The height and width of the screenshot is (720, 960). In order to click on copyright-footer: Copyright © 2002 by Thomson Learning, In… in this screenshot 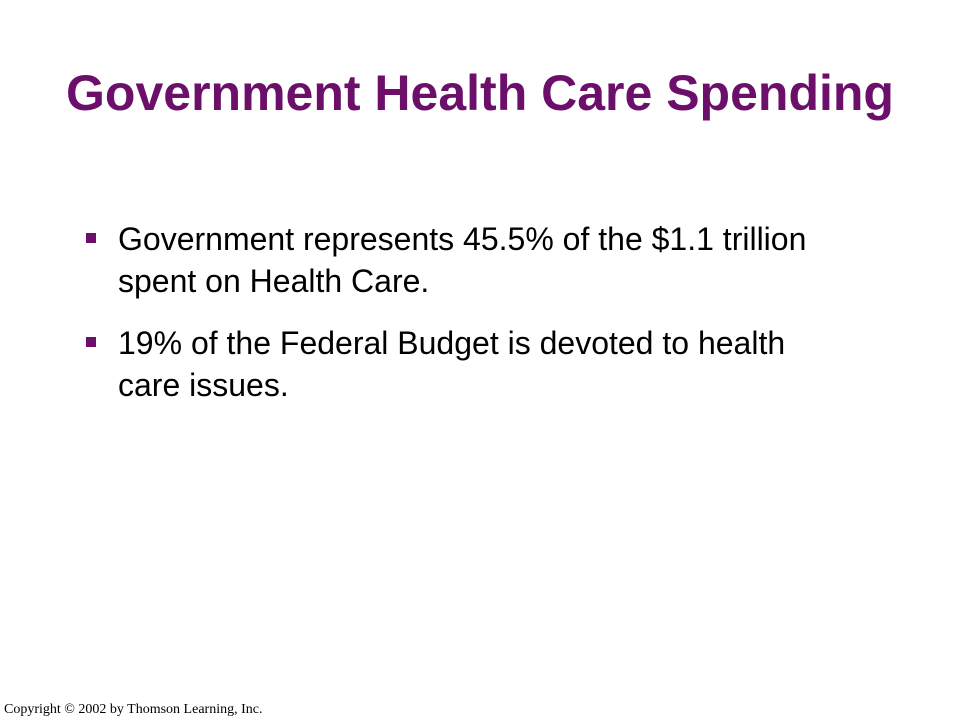, I will do `click(133, 709)`.